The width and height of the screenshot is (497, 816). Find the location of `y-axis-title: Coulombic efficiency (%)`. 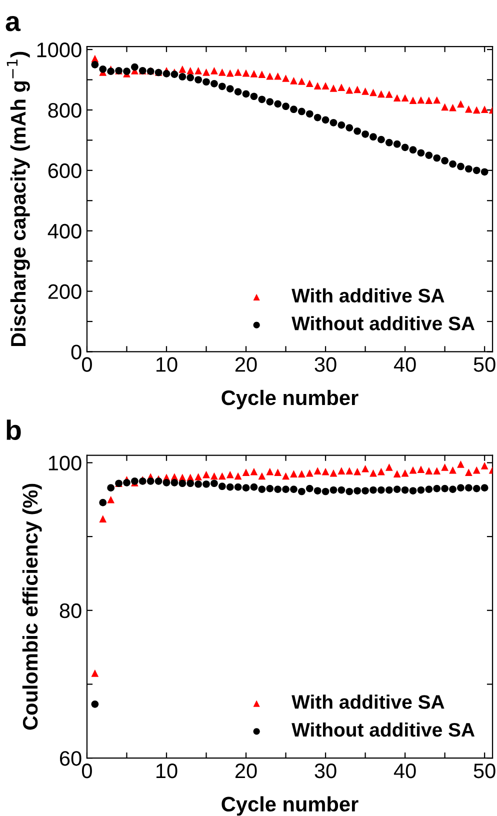

y-axis-title: Coulombic efficiency (%) is located at coordinates (32, 607).